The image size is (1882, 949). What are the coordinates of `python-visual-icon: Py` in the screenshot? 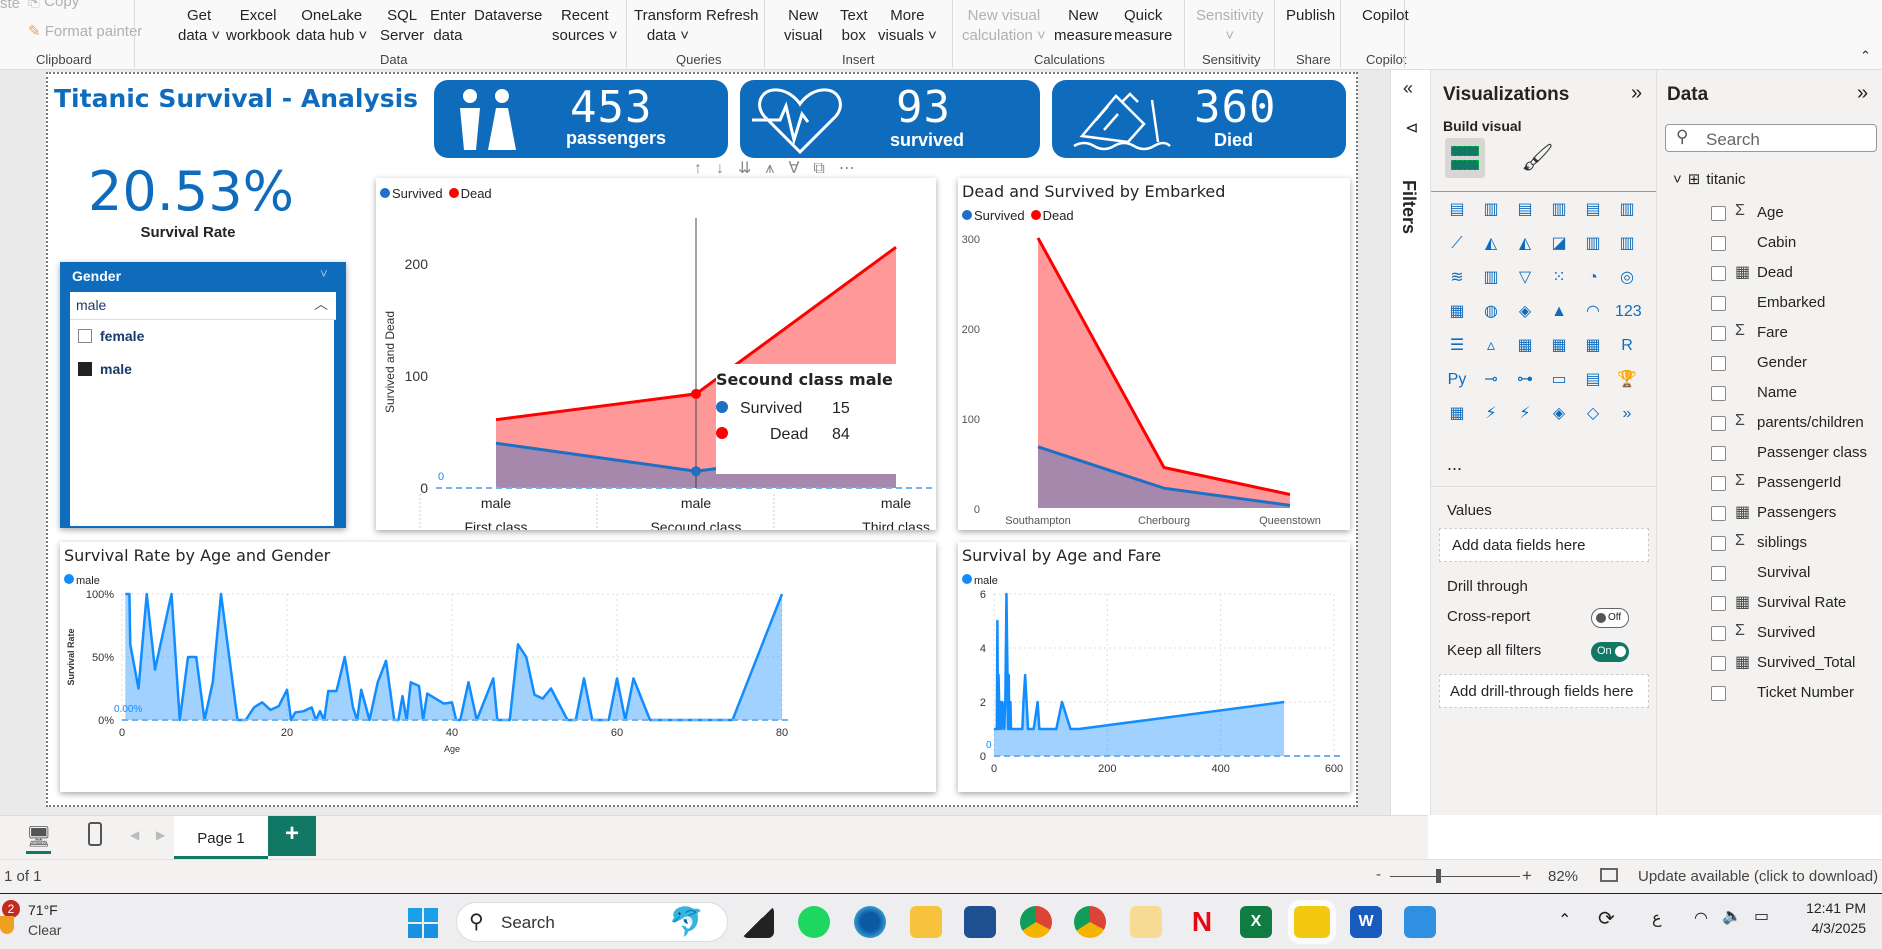 It's located at (1457, 379).